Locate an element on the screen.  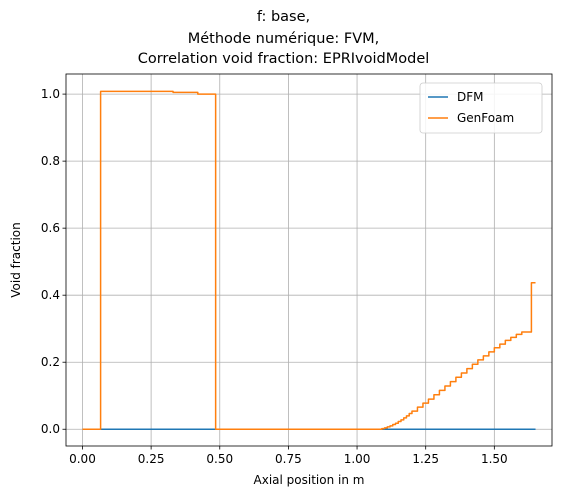
x-tick-label: 0.50 is located at coordinates (219, 459).